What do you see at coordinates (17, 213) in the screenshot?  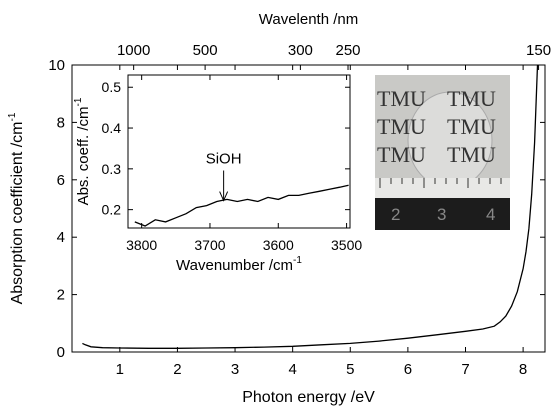 I see `y-axis-label-main: Absorption coefficient /cm` at bounding box center [17, 213].